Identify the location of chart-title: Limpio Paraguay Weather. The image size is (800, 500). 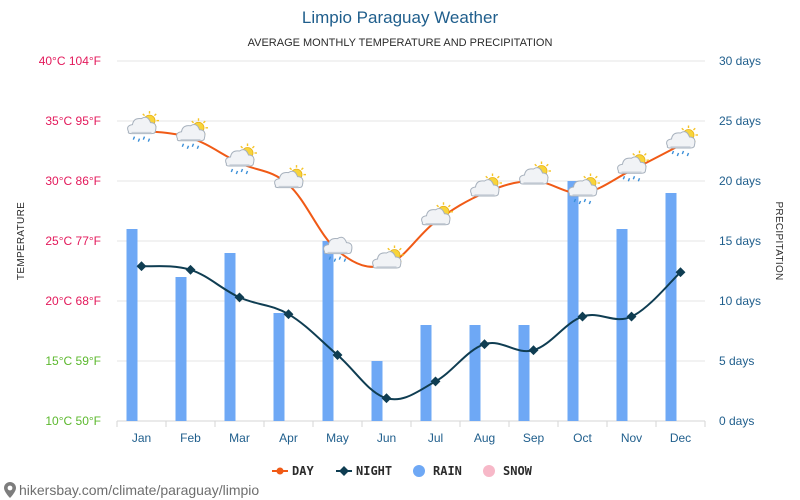
(400, 17).